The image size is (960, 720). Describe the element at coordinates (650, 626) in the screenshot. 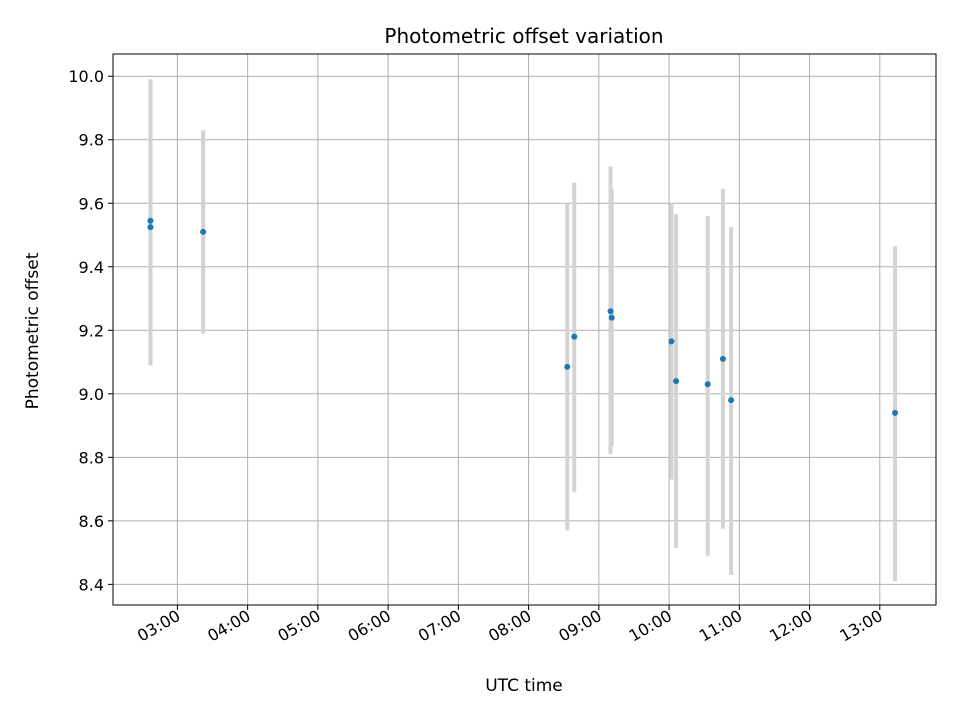

I see `x-tick-label: 10:00` at that location.